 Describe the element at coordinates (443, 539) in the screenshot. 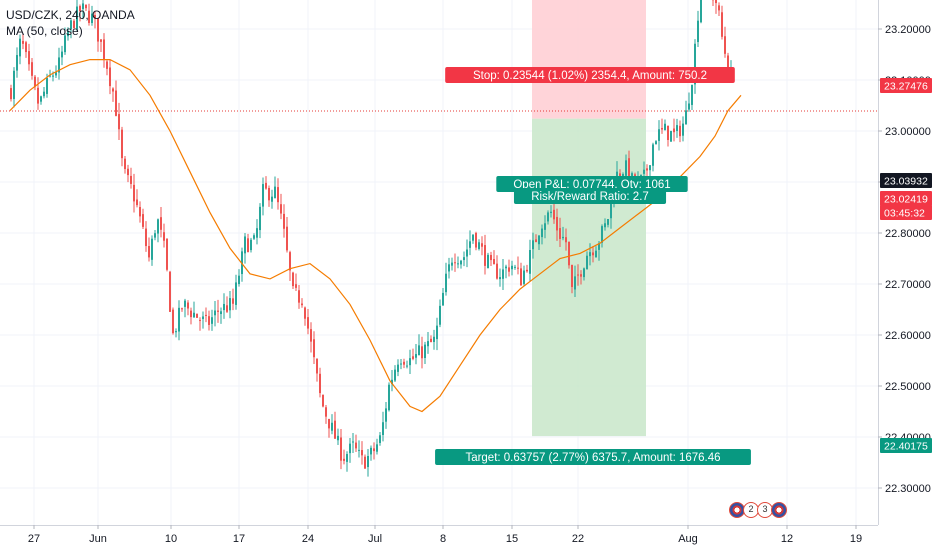

I see `x-tick-label: 8` at that location.